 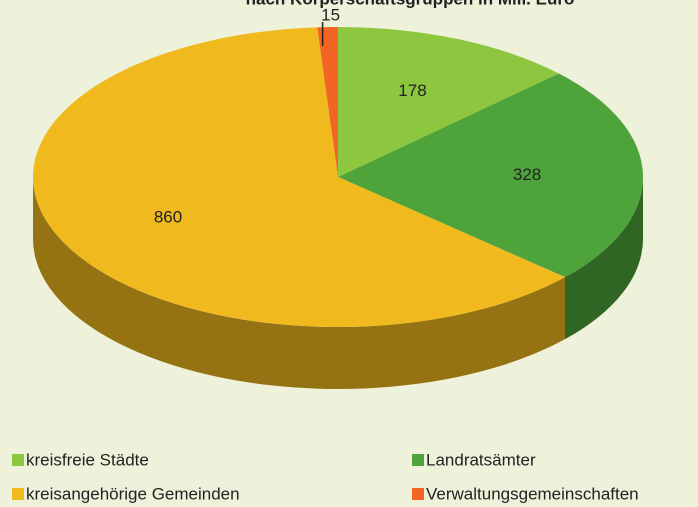 I want to click on data-label: 15, so click(x=330, y=14).